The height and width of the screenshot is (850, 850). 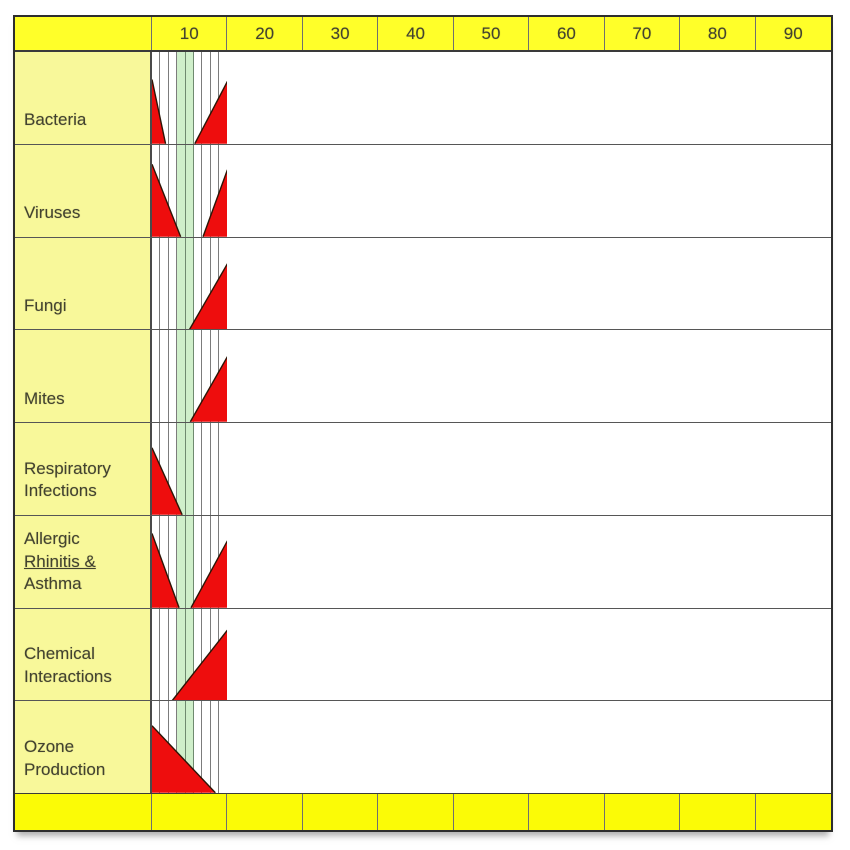 I want to click on wedge-left-respiratory-infections, so click(x=167, y=481).